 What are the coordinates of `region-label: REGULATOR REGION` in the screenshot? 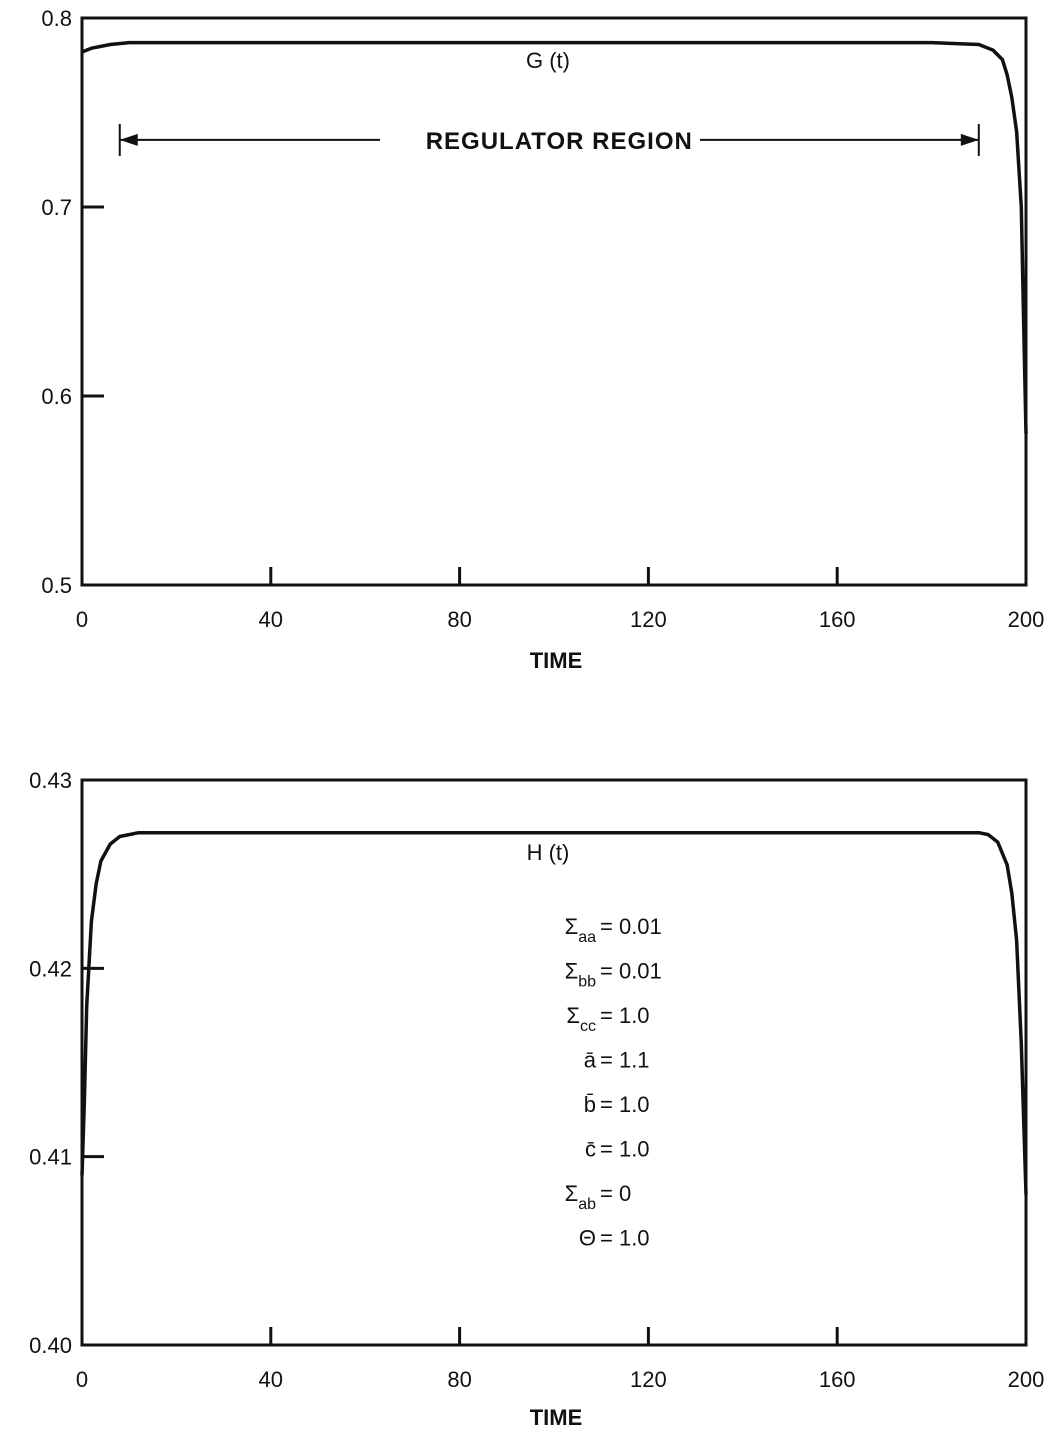 It's located at (559, 141).